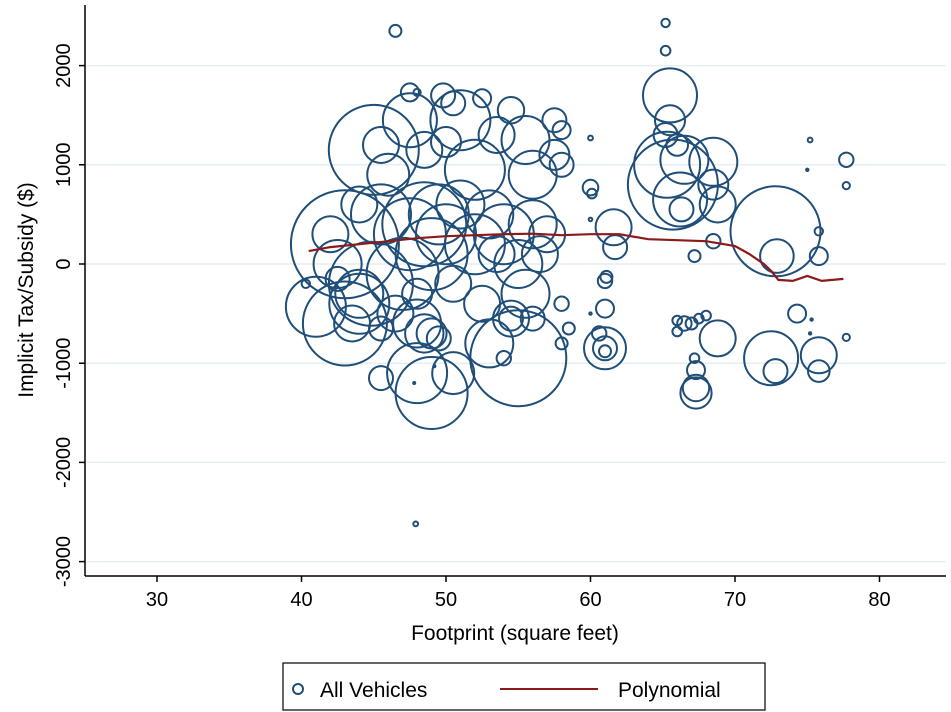 The height and width of the screenshot is (712, 951). I want to click on polynomial-line, so click(576, 257).